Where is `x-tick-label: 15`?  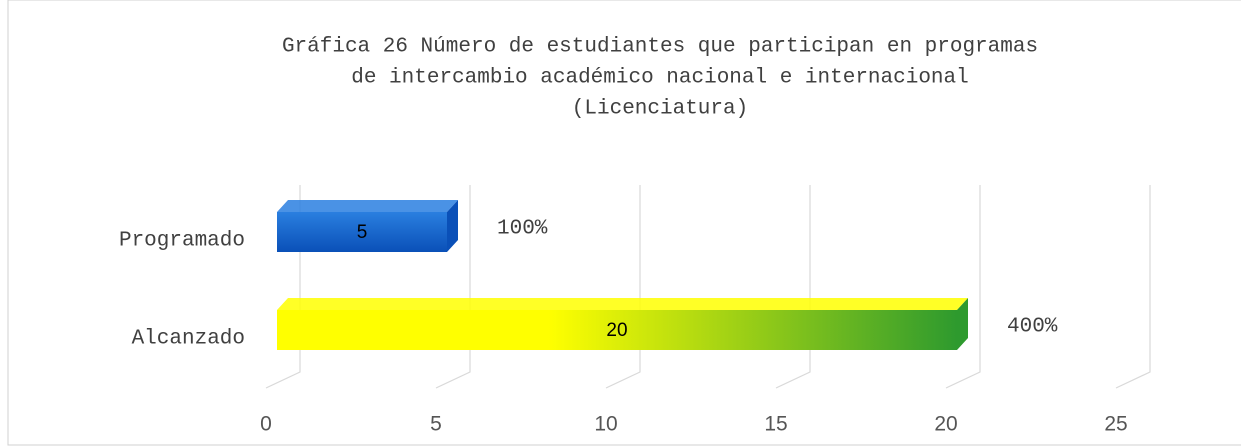
x-tick-label: 15 is located at coordinates (775, 424).